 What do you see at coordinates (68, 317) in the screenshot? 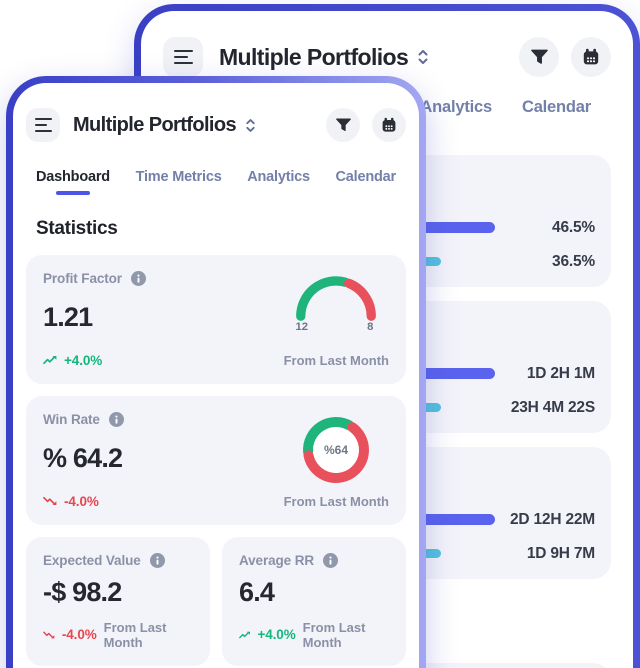
I see `stat-value: 1.21` at bounding box center [68, 317].